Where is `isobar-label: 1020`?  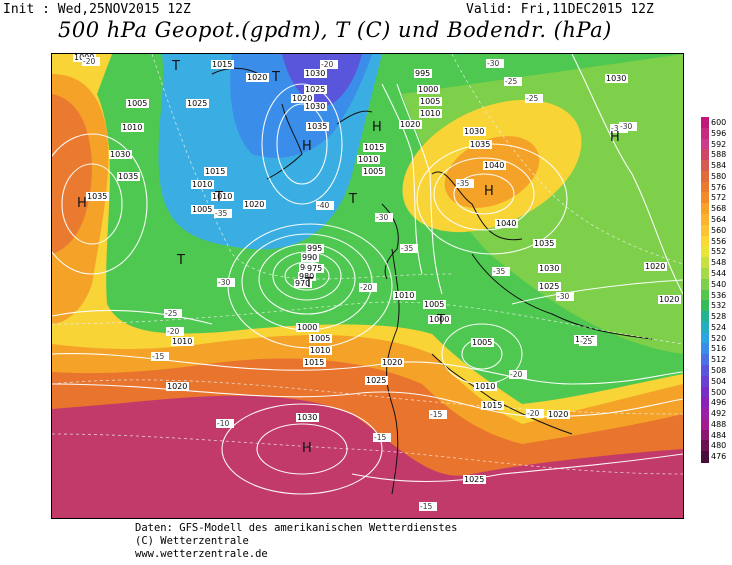 isobar-label: 1020 is located at coordinates (669, 299).